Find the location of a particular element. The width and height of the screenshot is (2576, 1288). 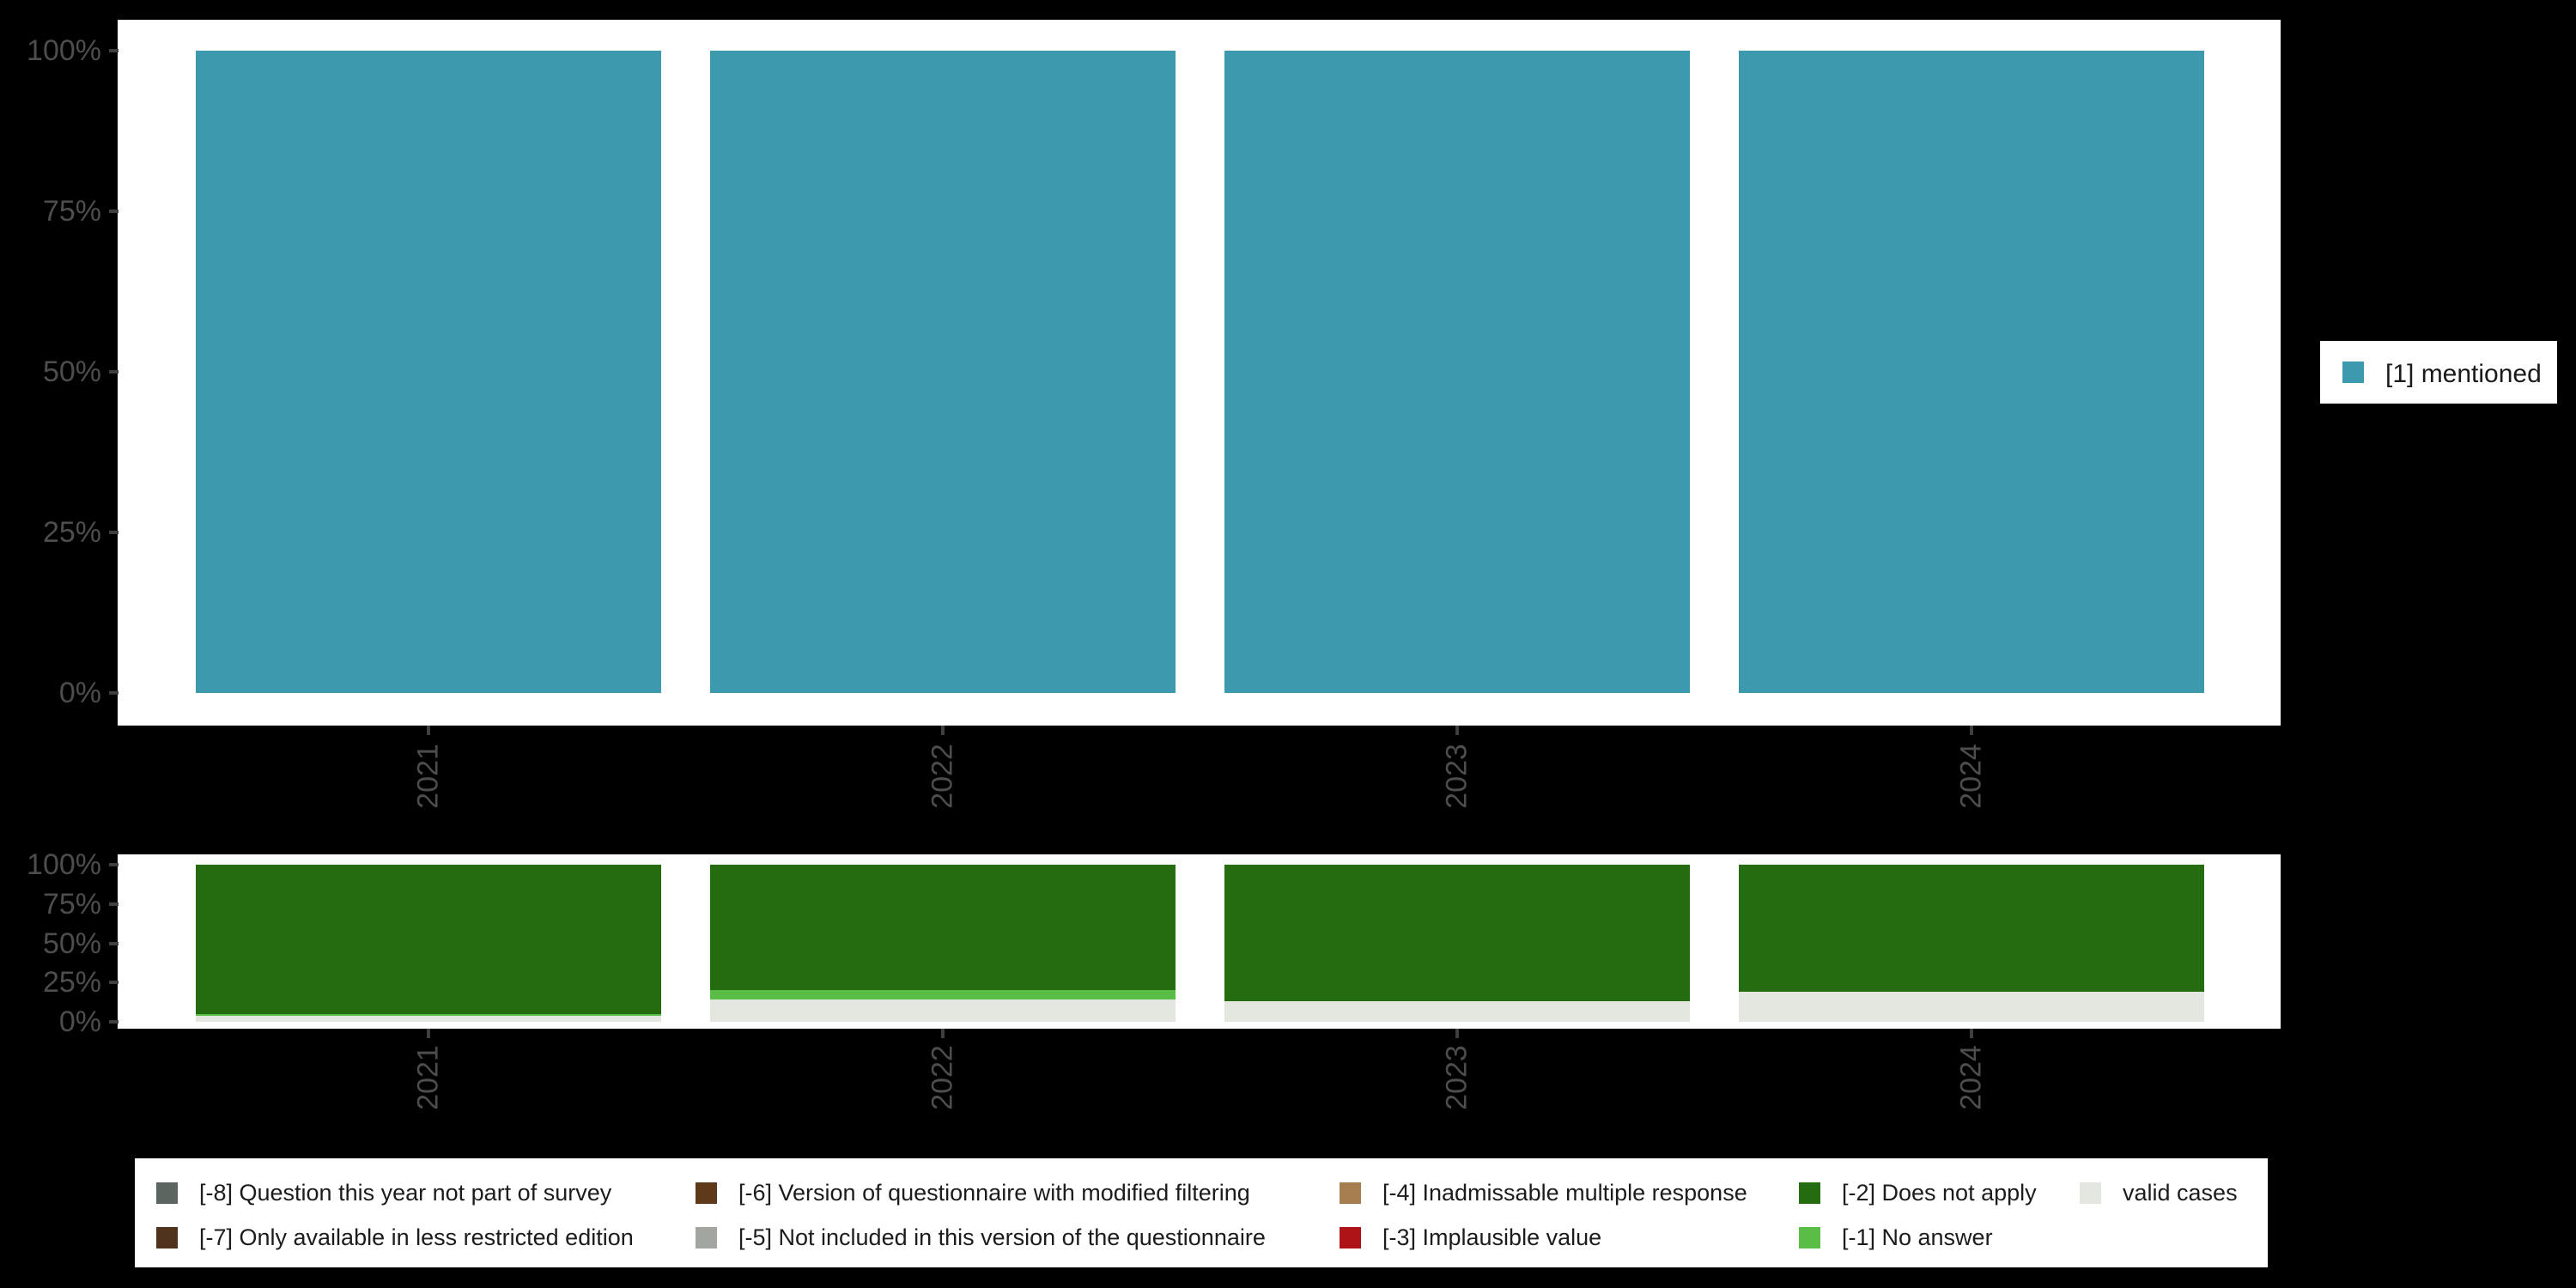

legend-item-label: [-4] Inadmissable multiple response is located at coordinates (1565, 1193).